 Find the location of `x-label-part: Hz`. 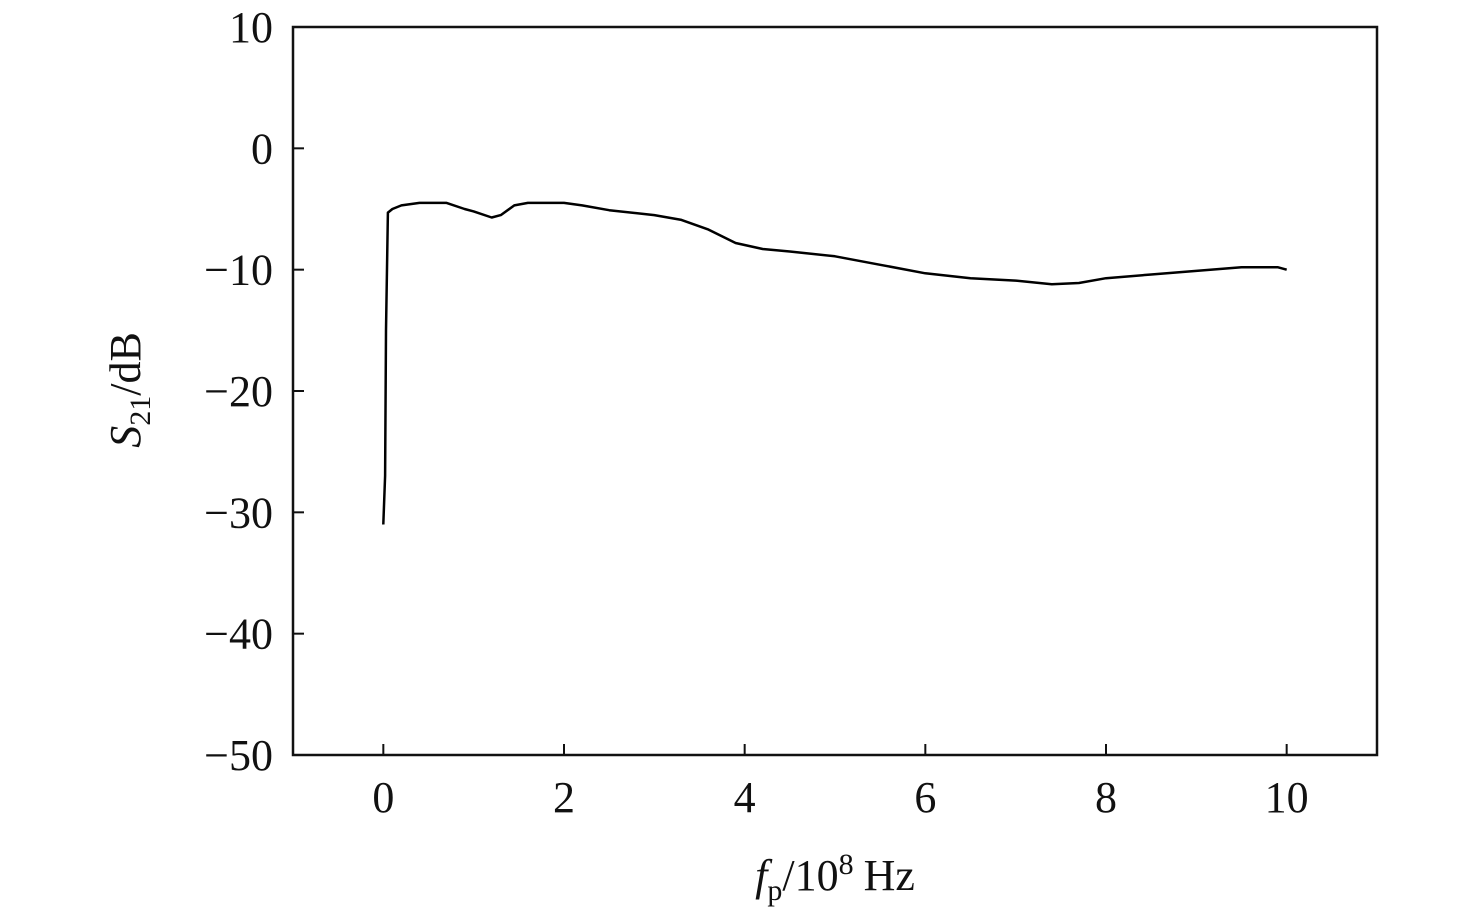

x-label-part: Hz is located at coordinates (889, 875).